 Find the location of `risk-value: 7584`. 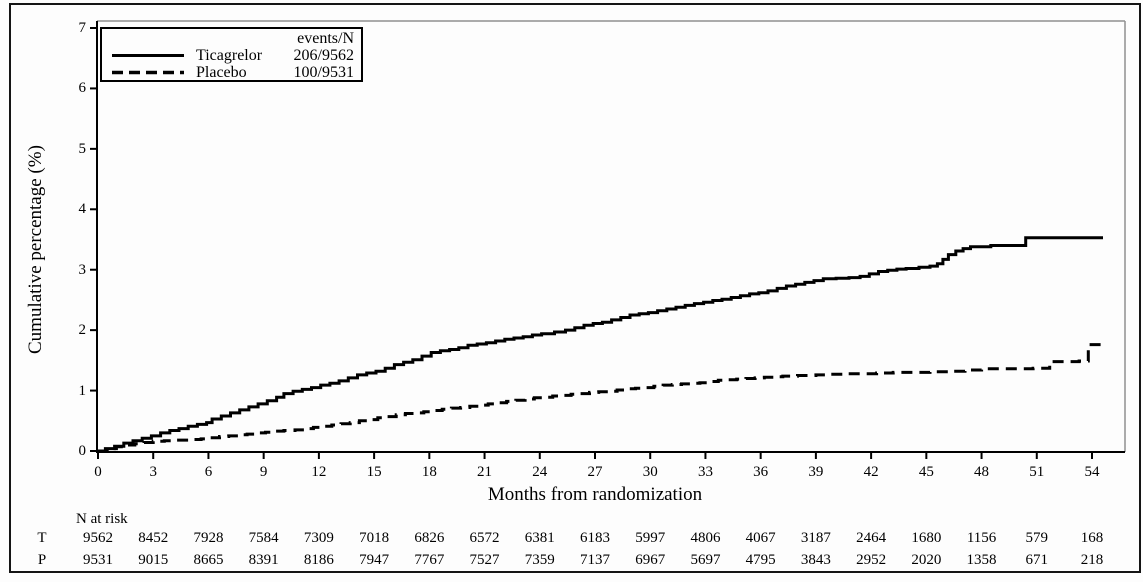

risk-value: 7584 is located at coordinates (263, 538).